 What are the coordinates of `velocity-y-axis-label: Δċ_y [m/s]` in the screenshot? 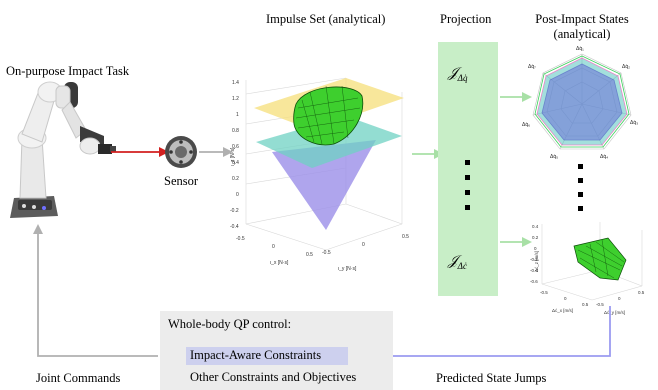 It's located at (614, 312).